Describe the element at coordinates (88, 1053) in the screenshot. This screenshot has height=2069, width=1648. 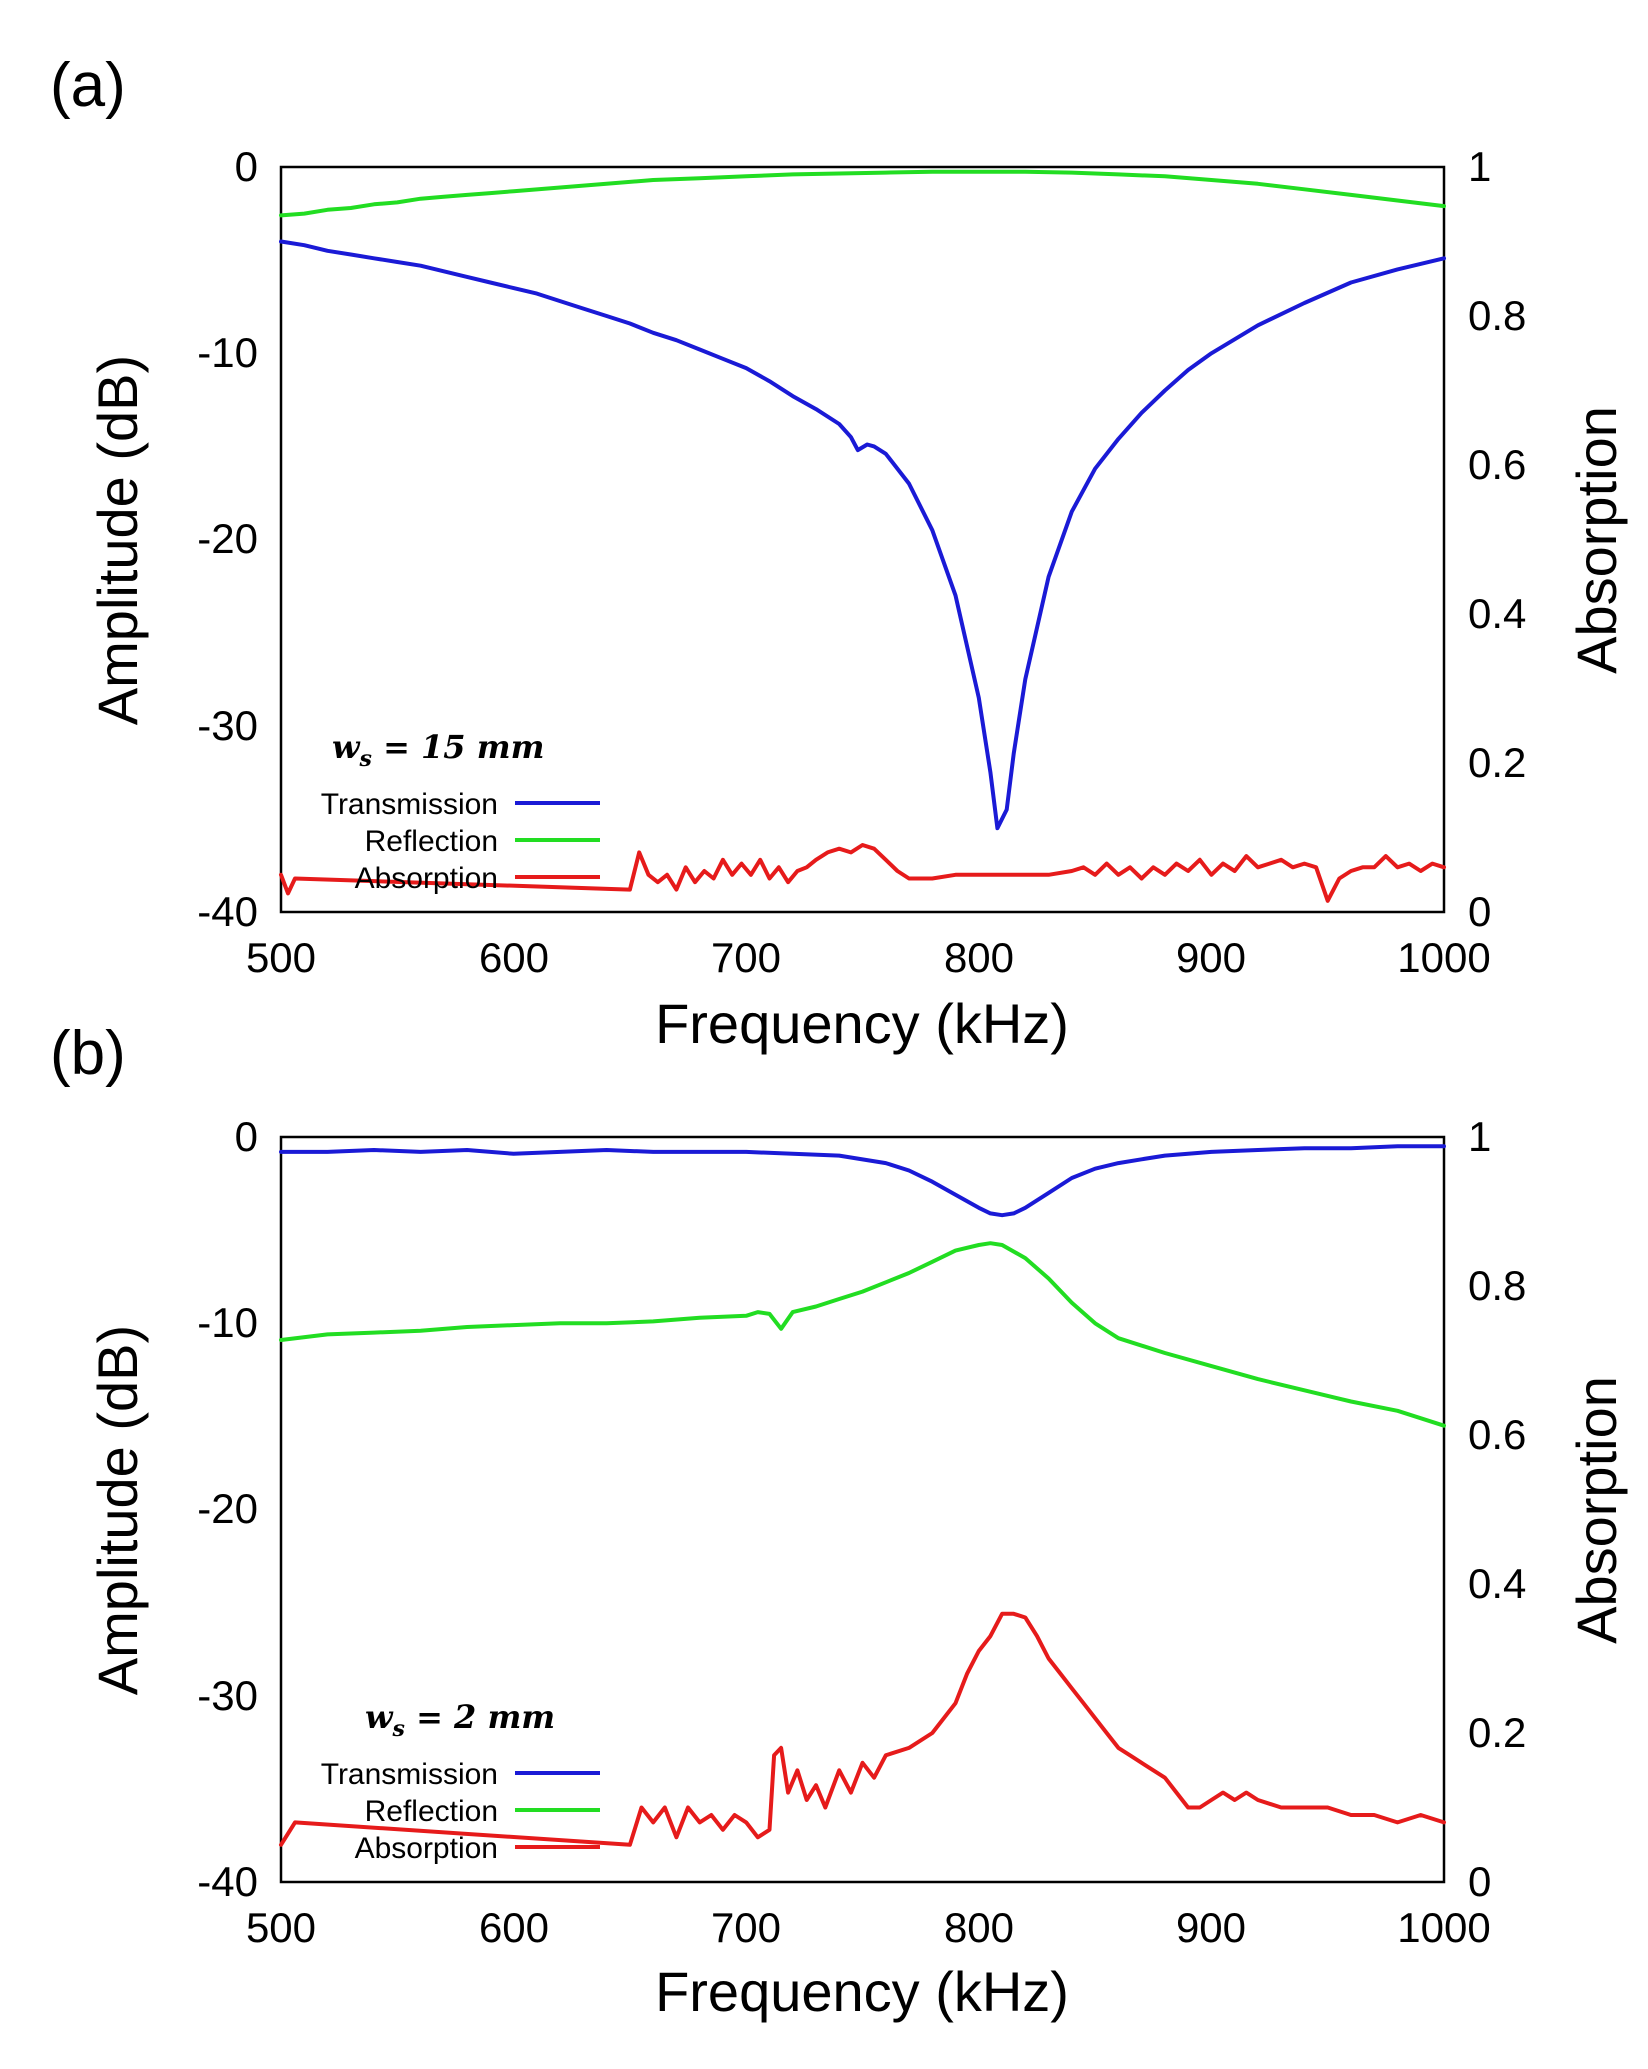
I see `panel-label: (b)` at that location.